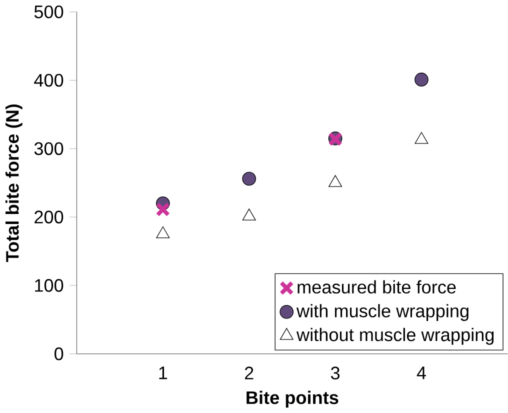 Image resolution: width=508 pixels, height=413 pixels. Describe the element at coordinates (49, 148) in the screenshot. I see `y-tick-label: 300` at that location.